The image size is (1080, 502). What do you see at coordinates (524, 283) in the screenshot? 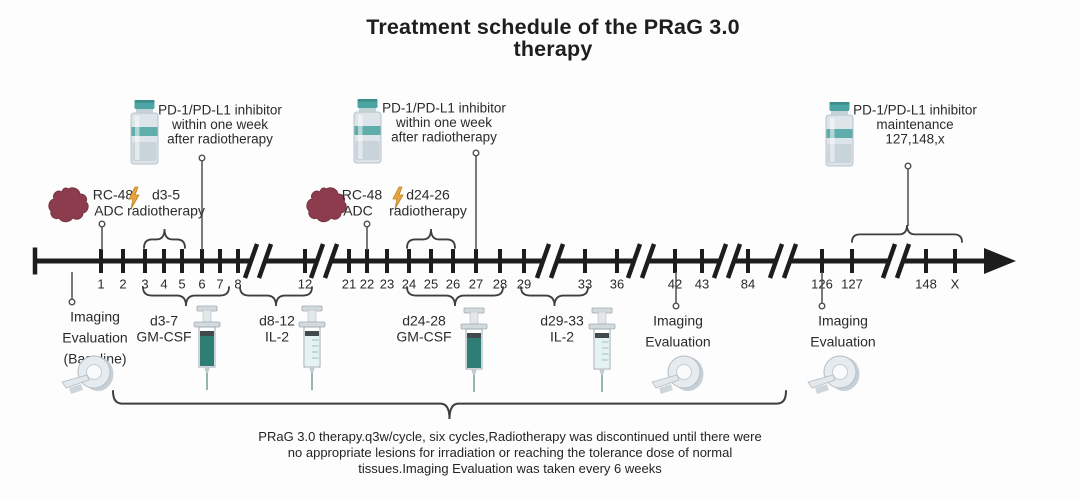
I see `tick-label-day-29: 29` at bounding box center [524, 283].